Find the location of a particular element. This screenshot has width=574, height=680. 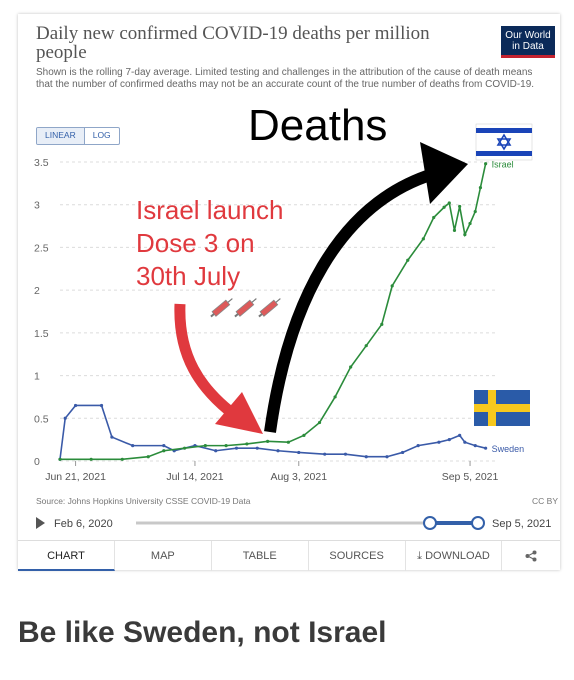

chart-tabs: CHART MAP TABLE SOURCES ⤓ DOWNLOAD is located at coordinates (289, 555).